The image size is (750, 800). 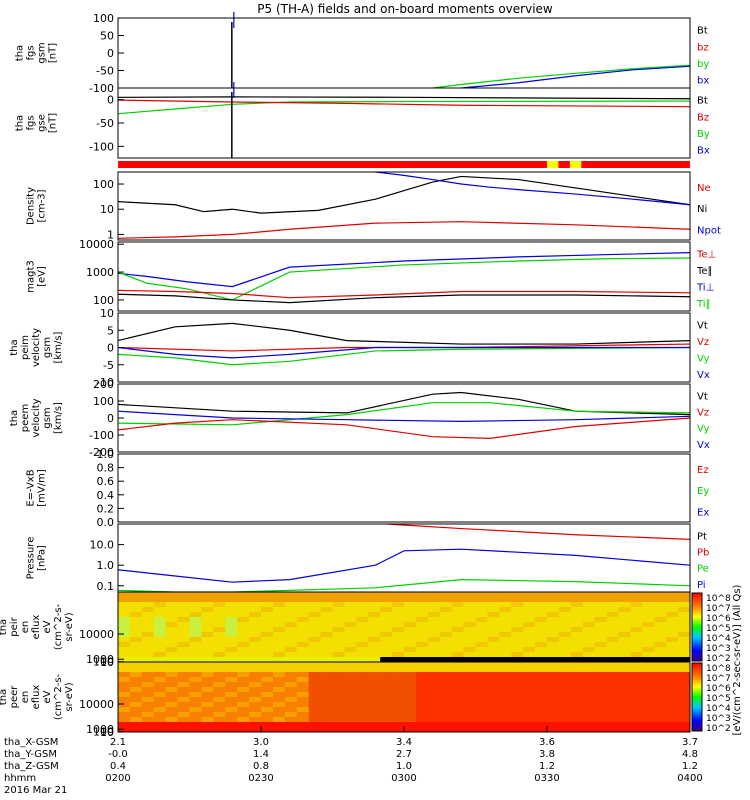 I want to click on ylabel-line: eflux, so click(x=36, y=697).